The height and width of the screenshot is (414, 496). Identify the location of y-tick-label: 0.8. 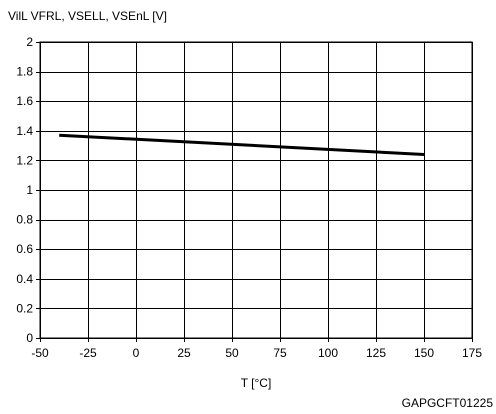
(24, 220).